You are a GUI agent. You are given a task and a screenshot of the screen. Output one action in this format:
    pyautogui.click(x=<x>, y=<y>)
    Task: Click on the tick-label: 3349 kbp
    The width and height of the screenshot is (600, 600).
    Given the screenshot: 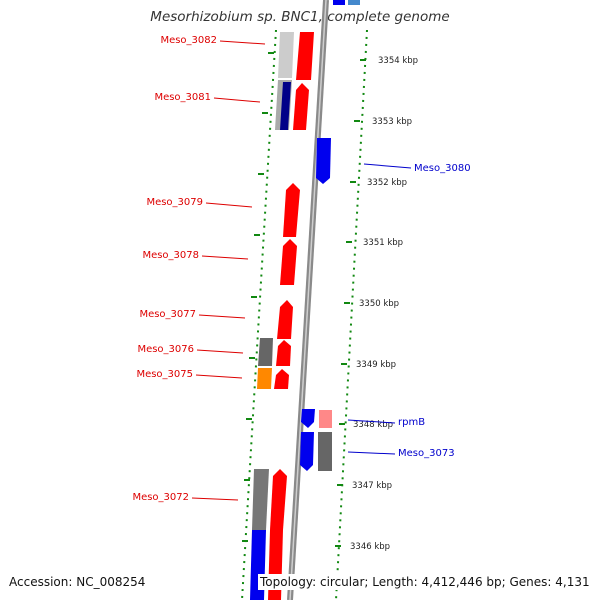 What is the action you would take?
    pyautogui.click(x=376, y=365)
    